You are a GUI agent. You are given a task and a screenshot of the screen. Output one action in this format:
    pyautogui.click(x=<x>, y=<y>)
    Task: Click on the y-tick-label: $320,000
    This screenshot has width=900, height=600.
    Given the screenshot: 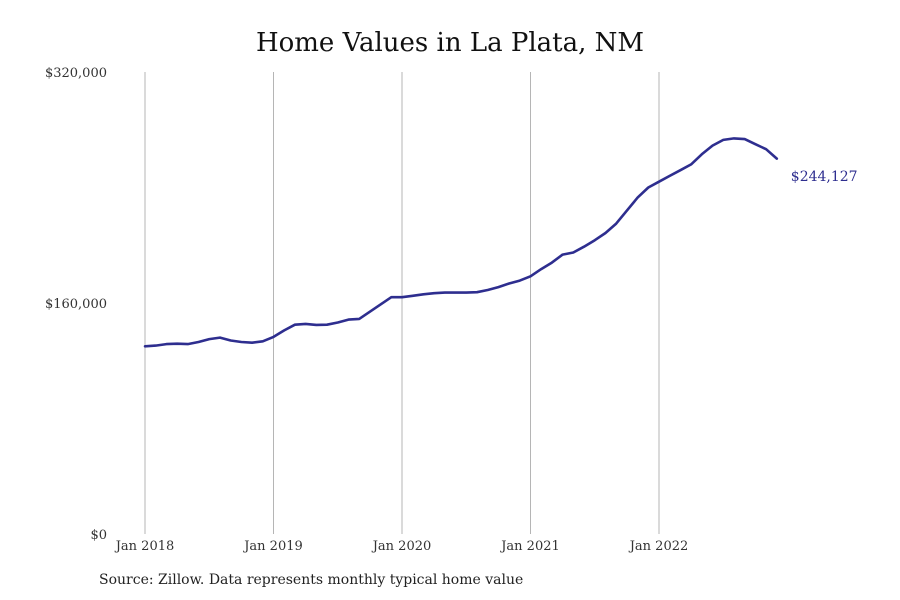 What is the action you would take?
    pyautogui.click(x=76, y=73)
    